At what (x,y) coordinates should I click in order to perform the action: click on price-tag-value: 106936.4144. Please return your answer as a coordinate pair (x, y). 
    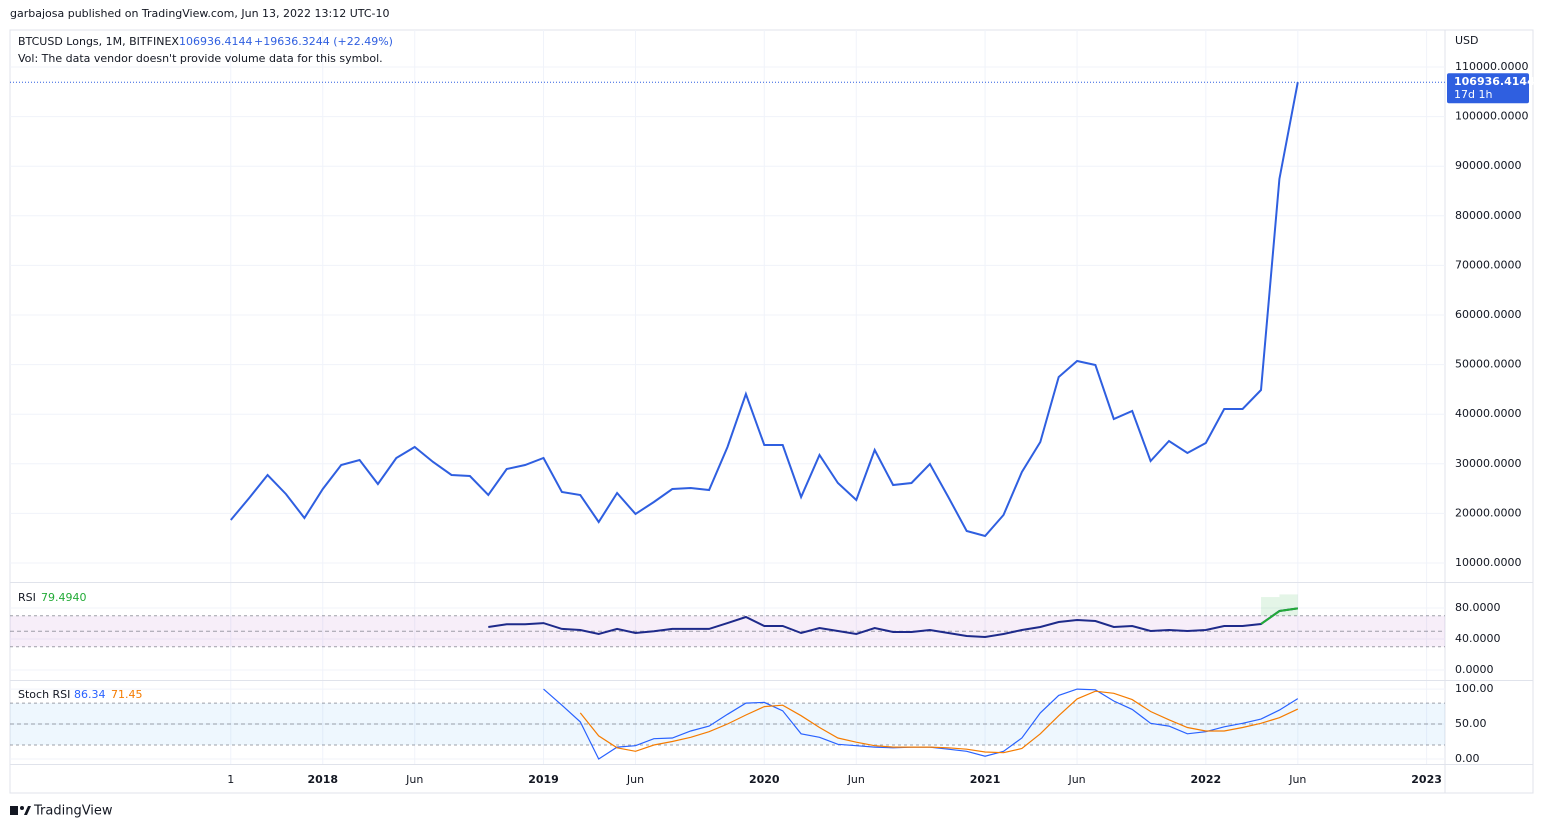
    Looking at the image, I should click on (1494, 81).